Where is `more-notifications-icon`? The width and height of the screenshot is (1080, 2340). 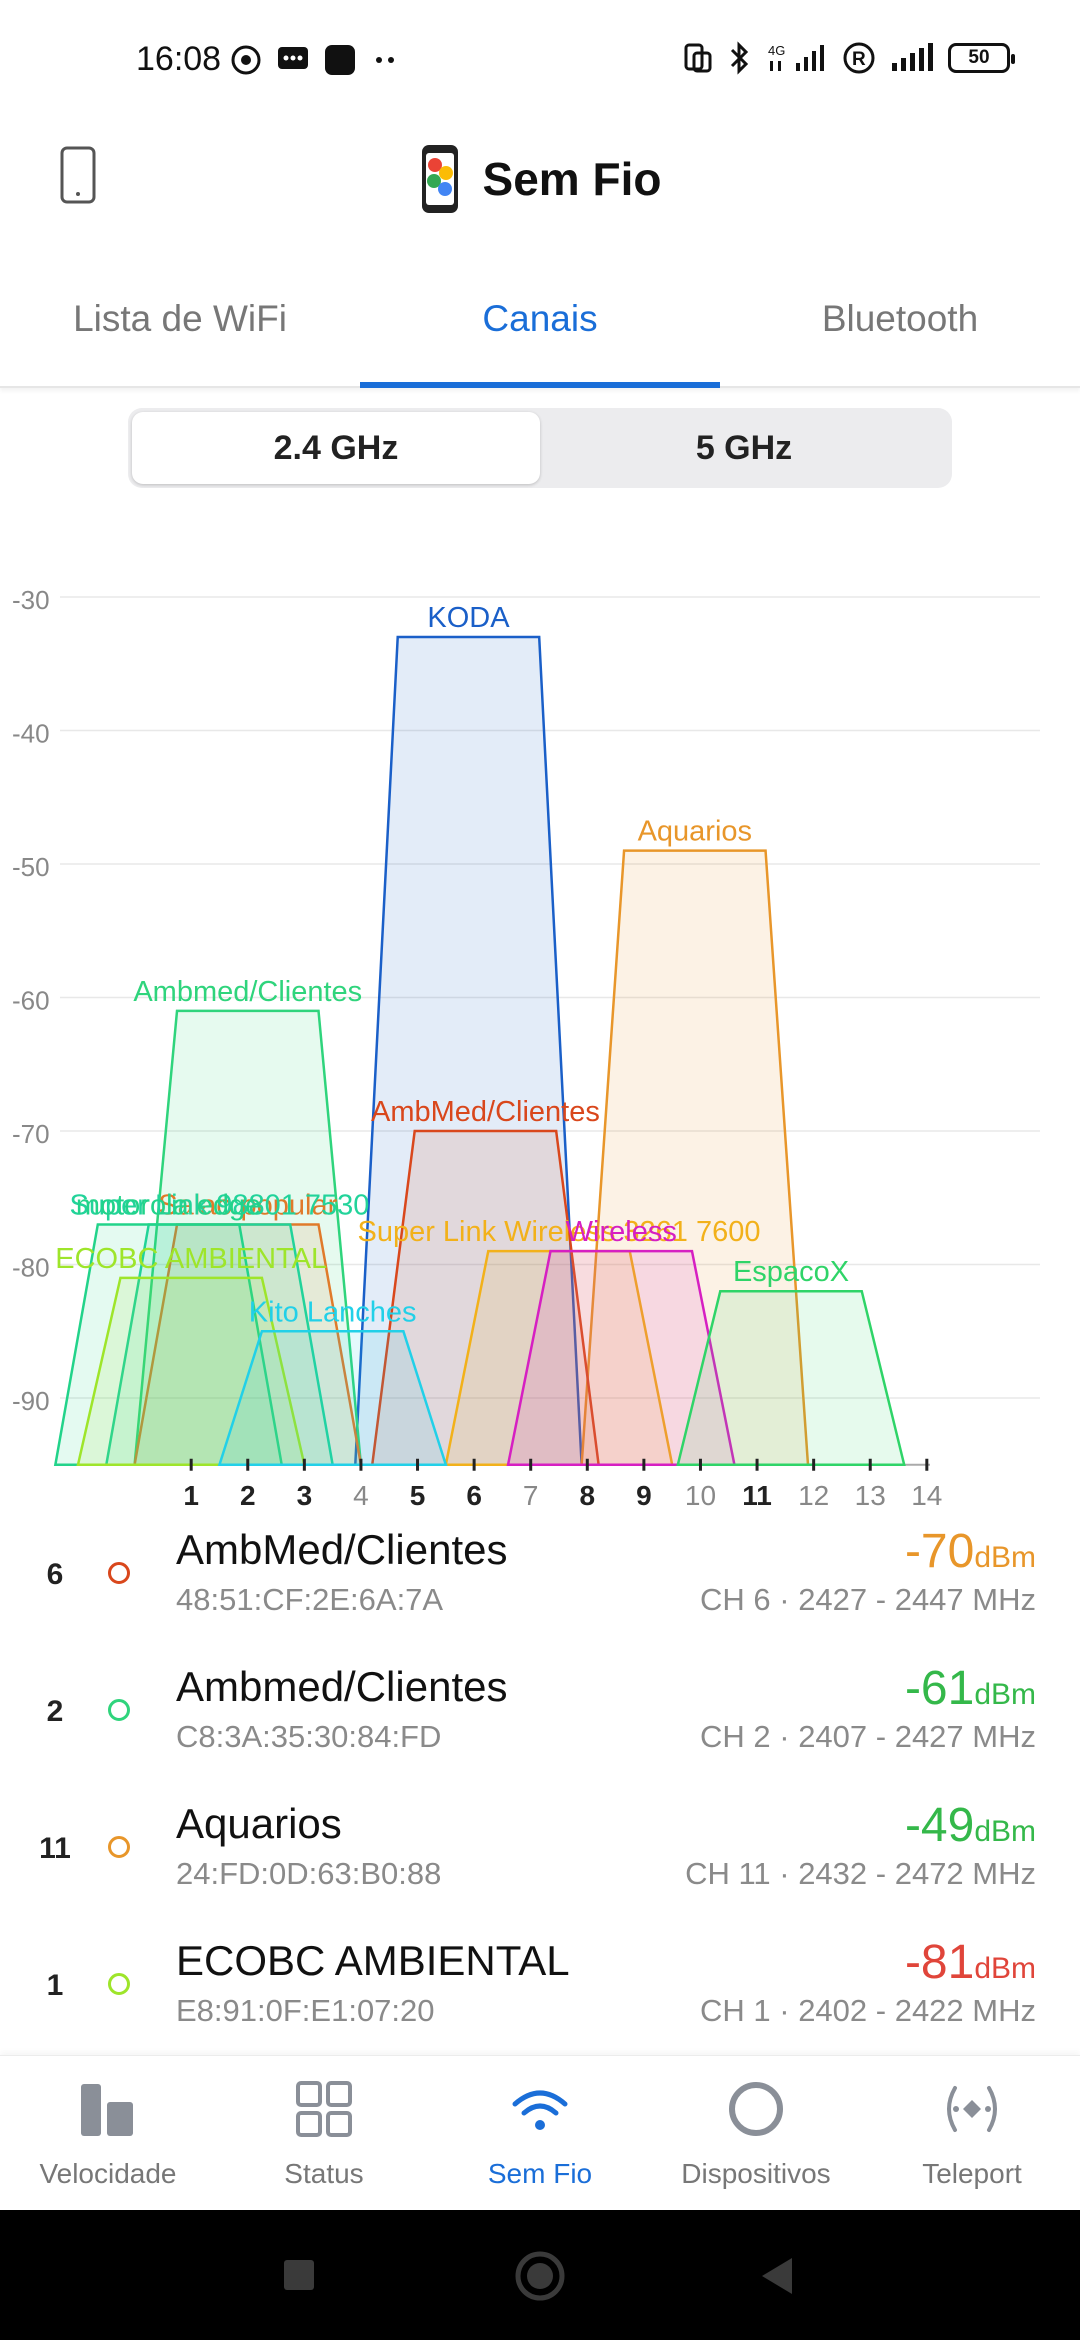 more-notifications-icon is located at coordinates (385, 60).